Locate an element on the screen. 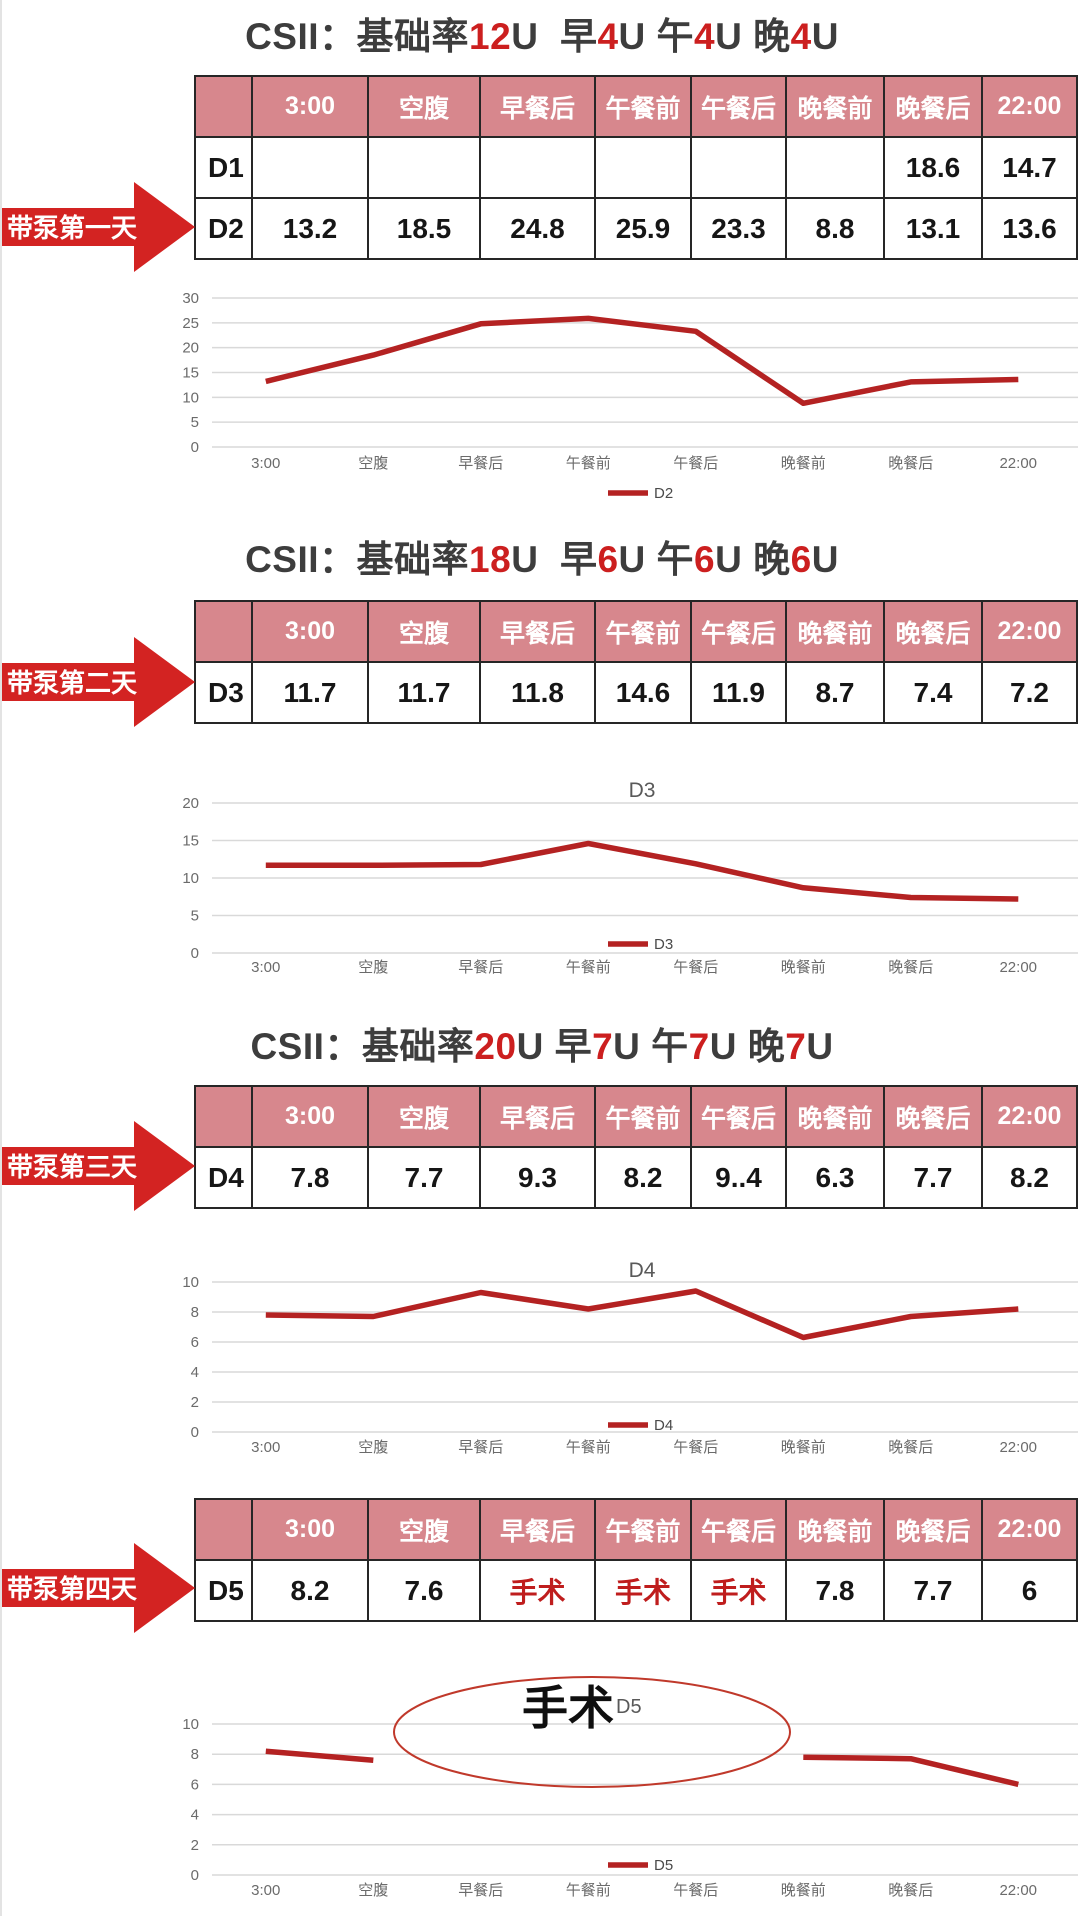 Image resolution: width=1080 pixels, height=1916 pixels. data-cell: 9.3 is located at coordinates (538, 1178).